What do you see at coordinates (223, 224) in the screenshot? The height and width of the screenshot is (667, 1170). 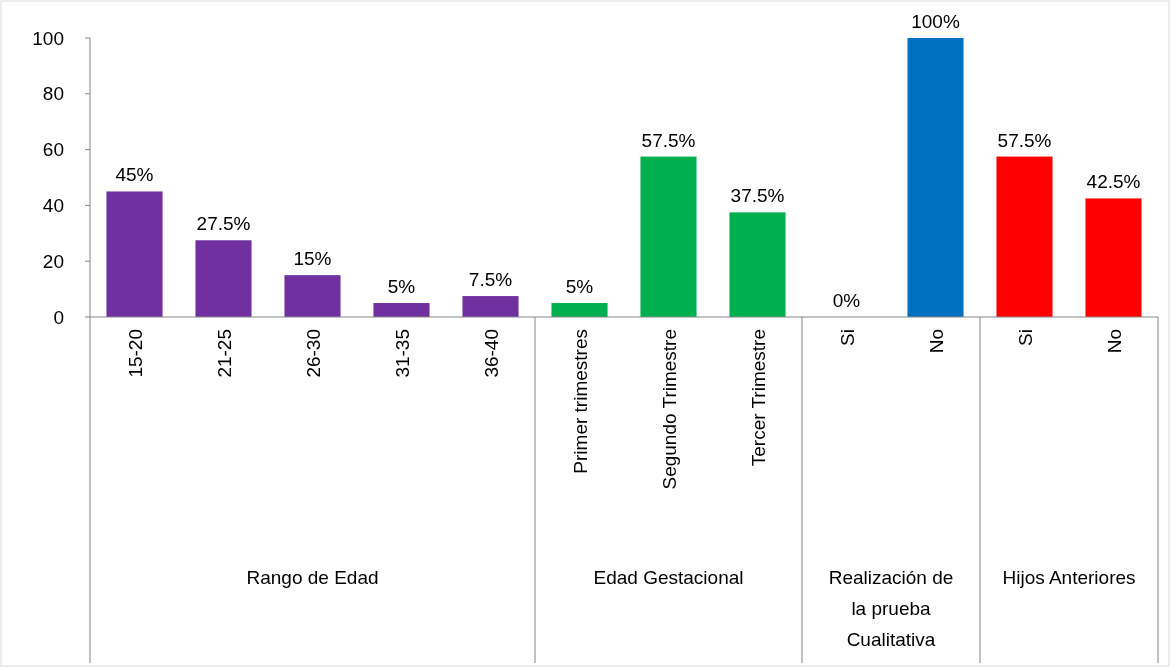 I see `data-label: 27.5%` at bounding box center [223, 224].